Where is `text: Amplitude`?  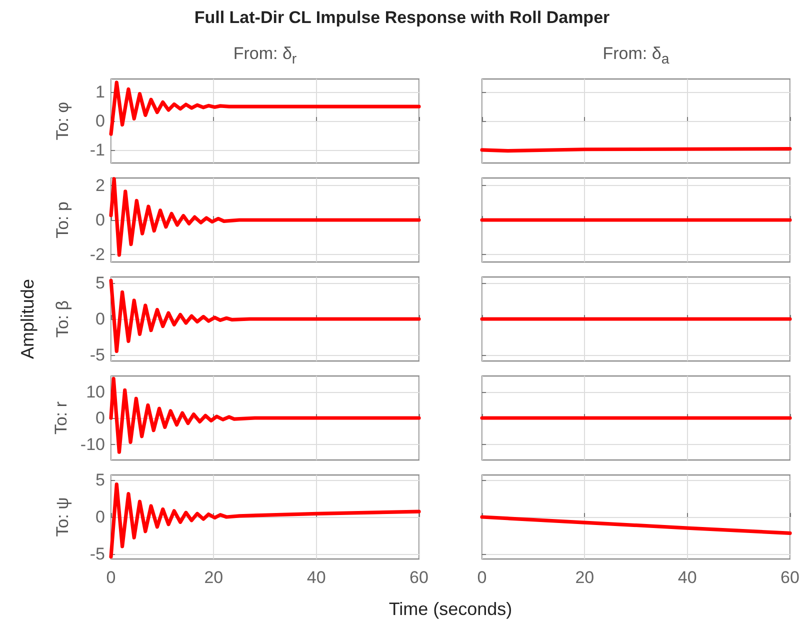 text: Amplitude is located at coordinates (28, 319).